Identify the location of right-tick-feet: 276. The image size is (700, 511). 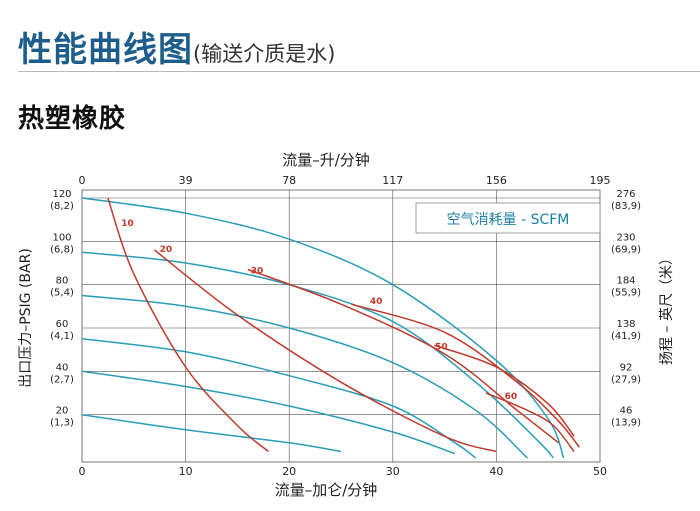
(625, 194).